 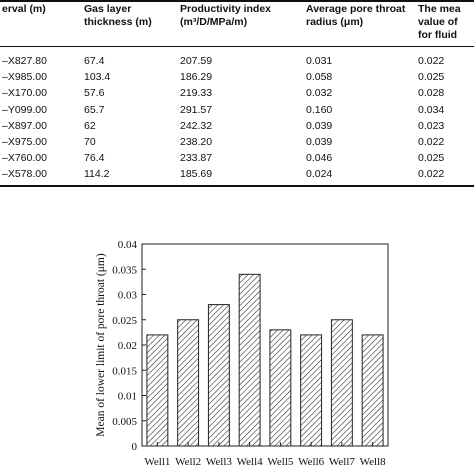 What do you see at coordinates (97, 174) in the screenshot?
I see `table-cell: 114.2` at bounding box center [97, 174].